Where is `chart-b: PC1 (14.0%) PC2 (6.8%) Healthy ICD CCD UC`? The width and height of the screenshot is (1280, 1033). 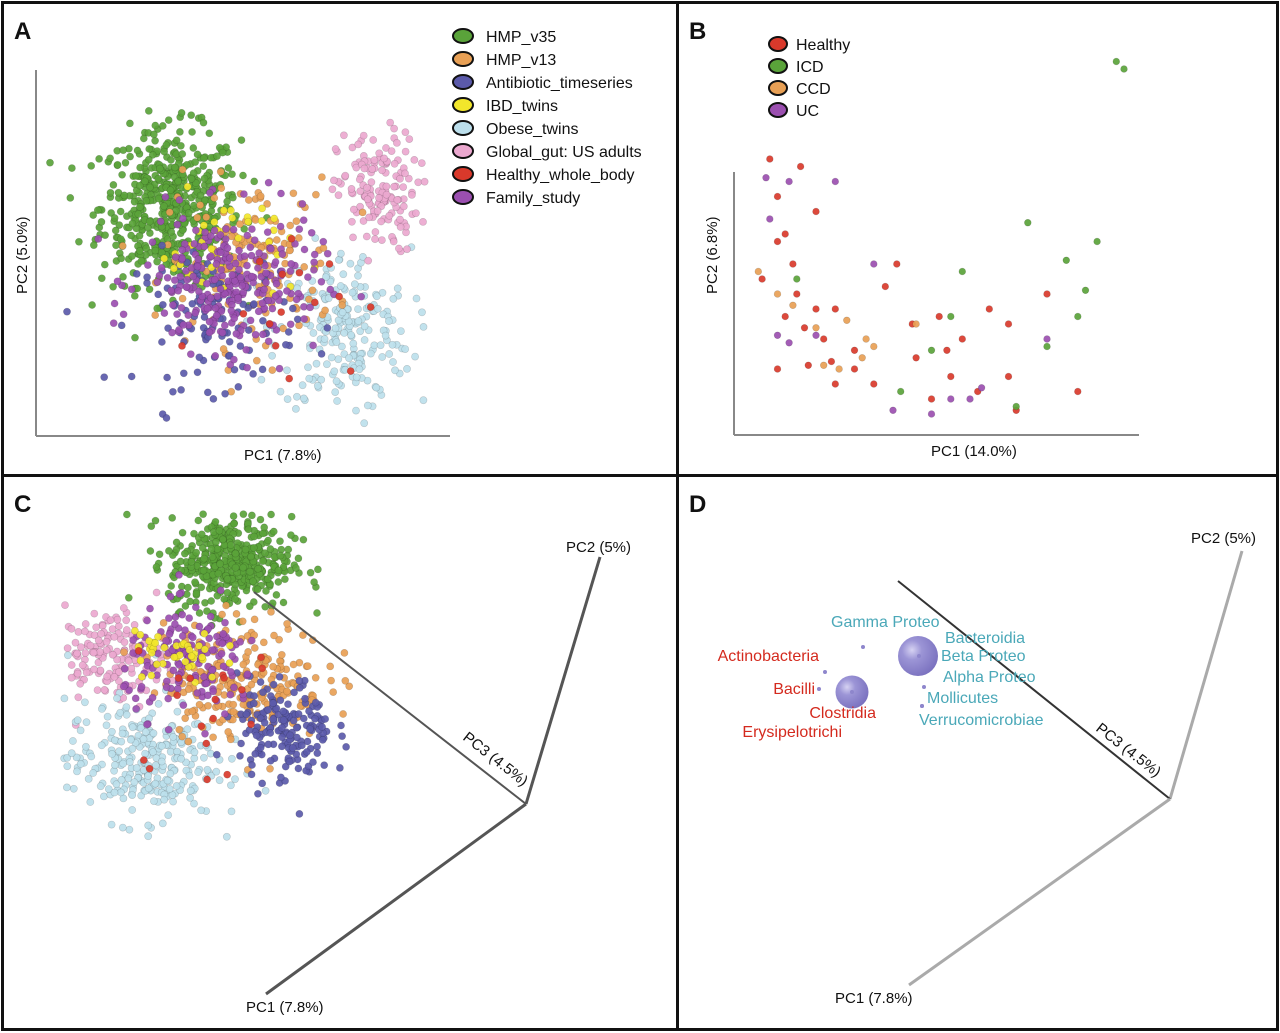 chart-b: PC1 (14.0%) PC2 (6.8%) Healthy ICD CCD UC is located at coordinates (921, 248).